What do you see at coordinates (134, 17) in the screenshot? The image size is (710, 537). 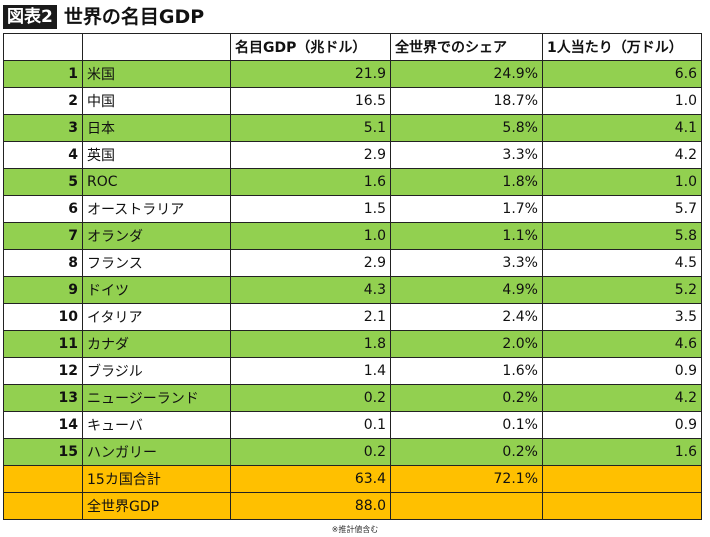 I see `figure-title: 世界の名目GDP` at bounding box center [134, 17].